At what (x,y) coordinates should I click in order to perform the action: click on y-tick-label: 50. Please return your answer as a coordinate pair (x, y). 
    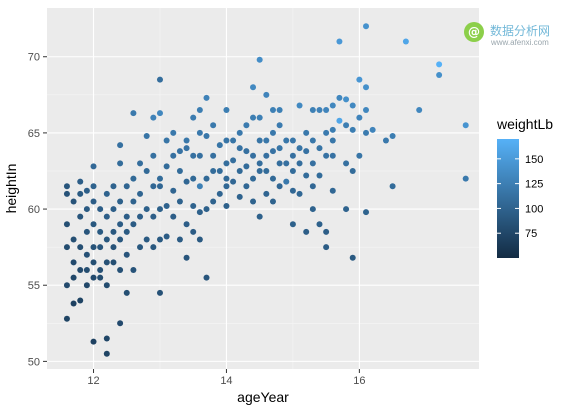
    Looking at the image, I should click on (34, 362).